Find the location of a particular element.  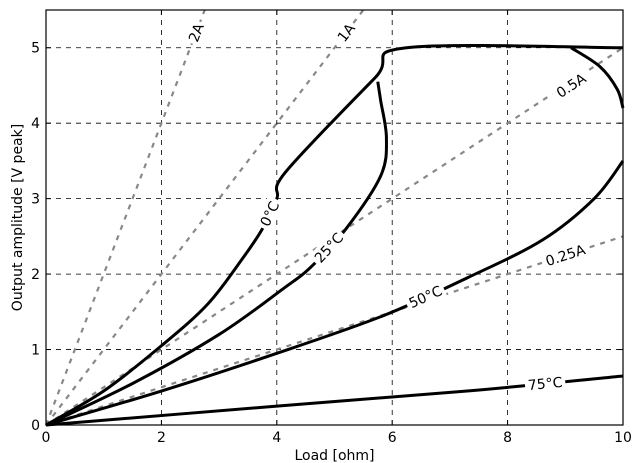

y-axis-label: Output amplitude [V peak] is located at coordinates (18, 217).